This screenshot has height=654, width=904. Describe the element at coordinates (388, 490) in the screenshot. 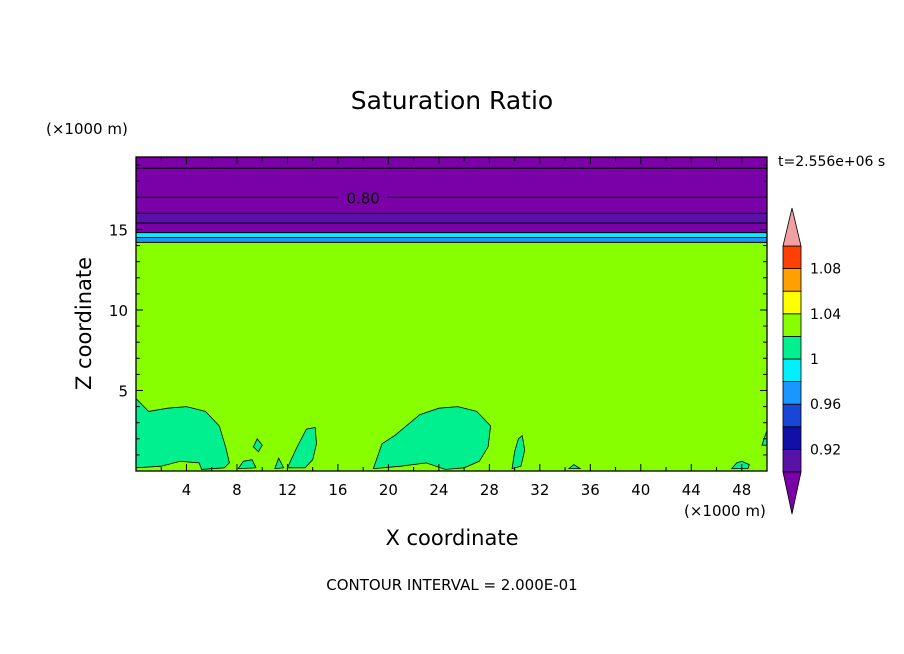

I see `x-tick-label: 20` at that location.